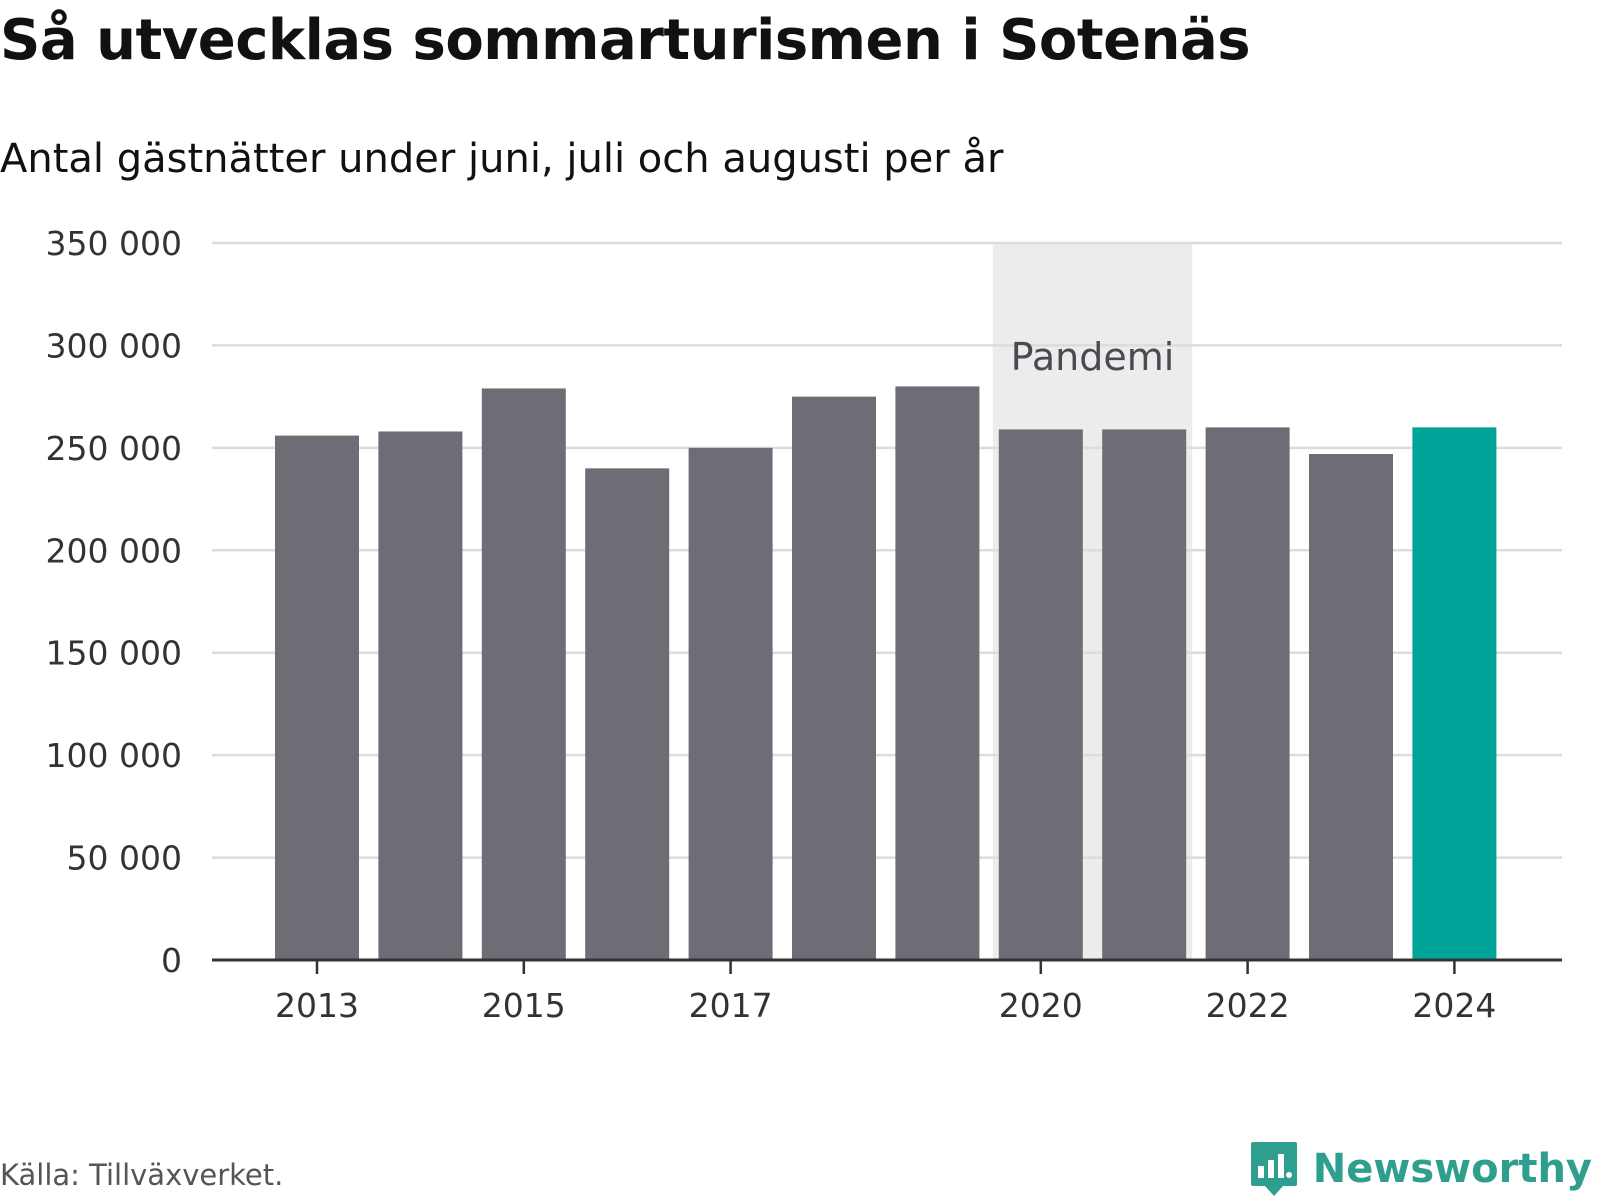  I want to click on y-tick-label: 50 000, so click(124, 858).